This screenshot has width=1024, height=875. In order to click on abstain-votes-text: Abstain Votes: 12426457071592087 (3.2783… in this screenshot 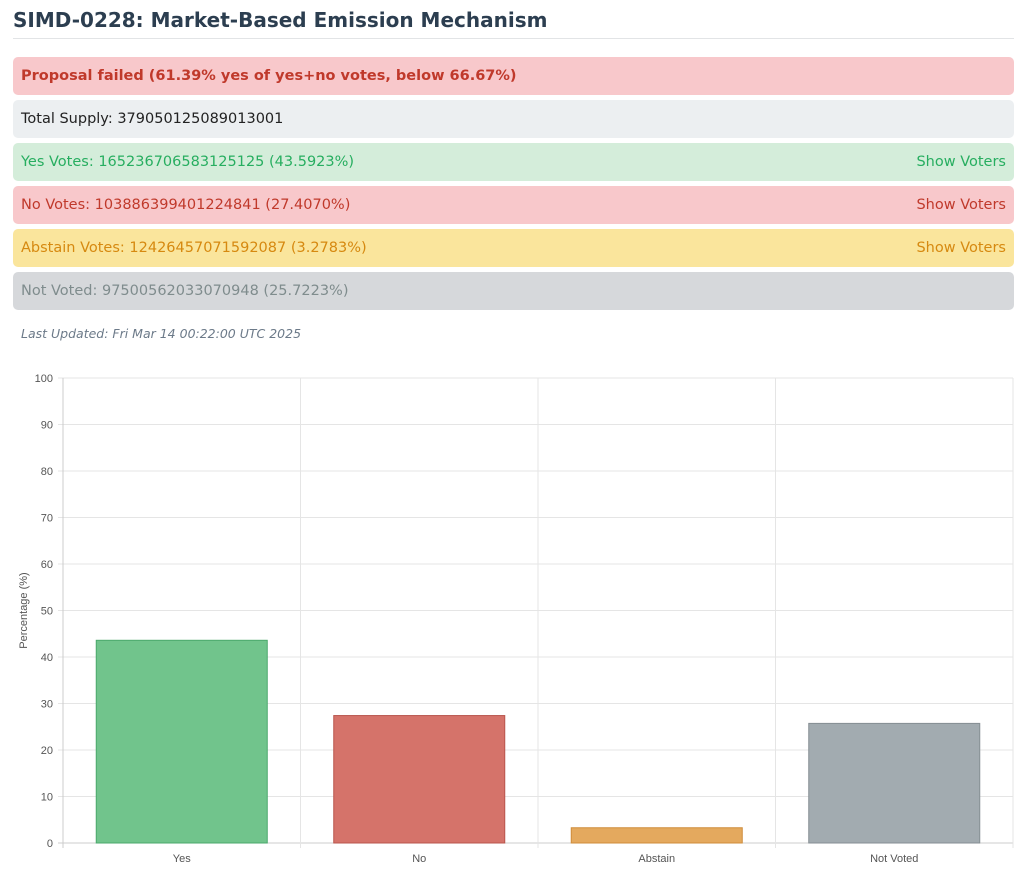, I will do `click(194, 248)`.